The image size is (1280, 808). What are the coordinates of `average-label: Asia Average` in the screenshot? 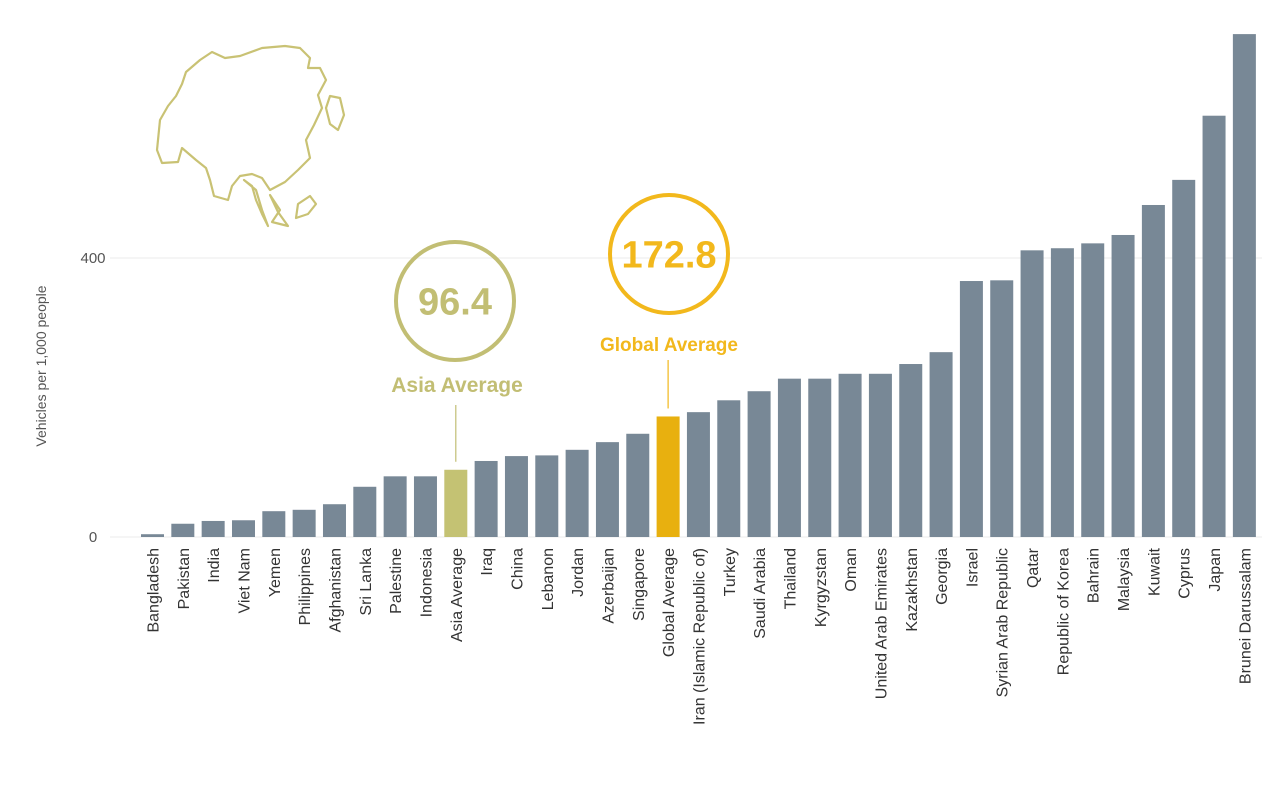 It's located at (457, 385).